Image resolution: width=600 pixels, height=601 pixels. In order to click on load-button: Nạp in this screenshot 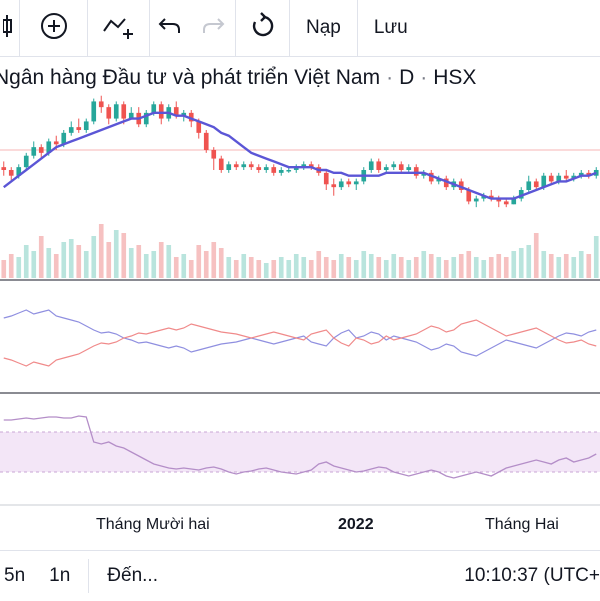, I will do `click(324, 28)`.